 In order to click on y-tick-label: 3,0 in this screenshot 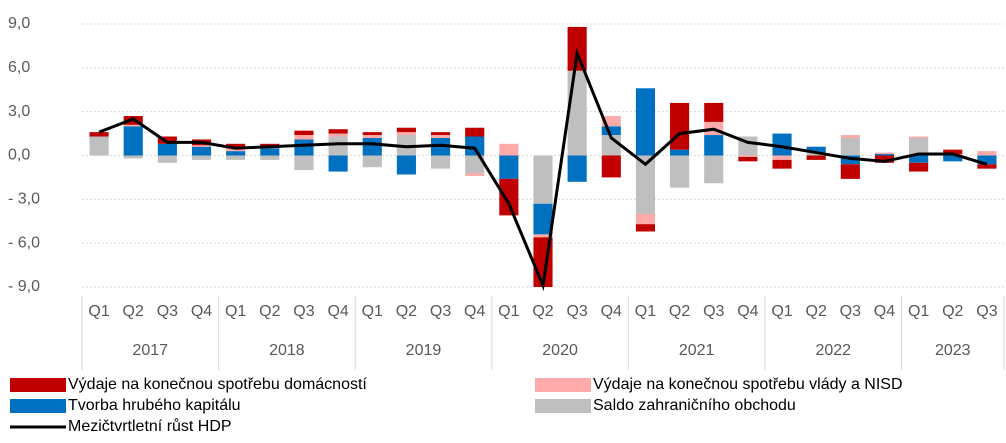, I will do `click(19, 111)`.